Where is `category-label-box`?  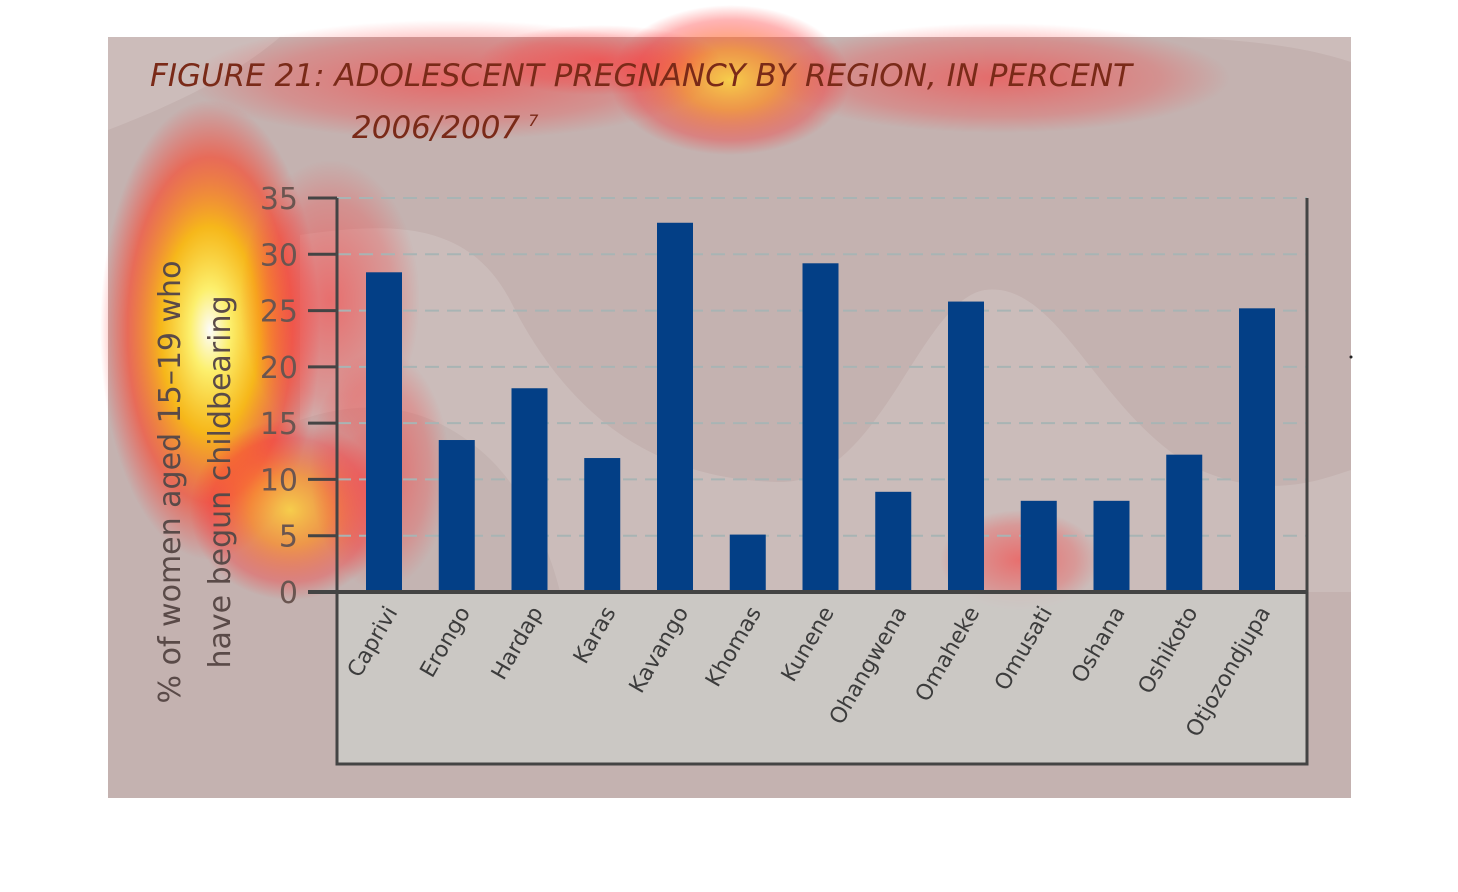 category-label-box is located at coordinates (822, 678).